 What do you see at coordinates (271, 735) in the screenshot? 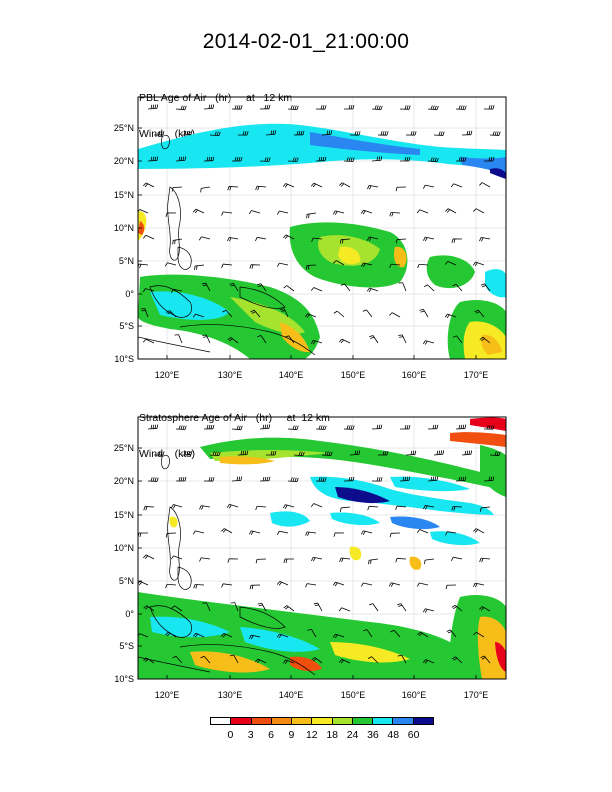
I see `legend-label: 6` at bounding box center [271, 735].